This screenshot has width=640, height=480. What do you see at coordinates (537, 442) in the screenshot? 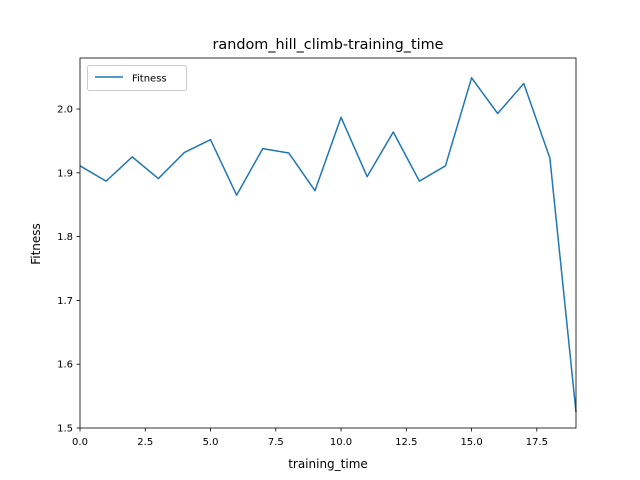
I see `x-tick-label: 17.5` at bounding box center [537, 442].